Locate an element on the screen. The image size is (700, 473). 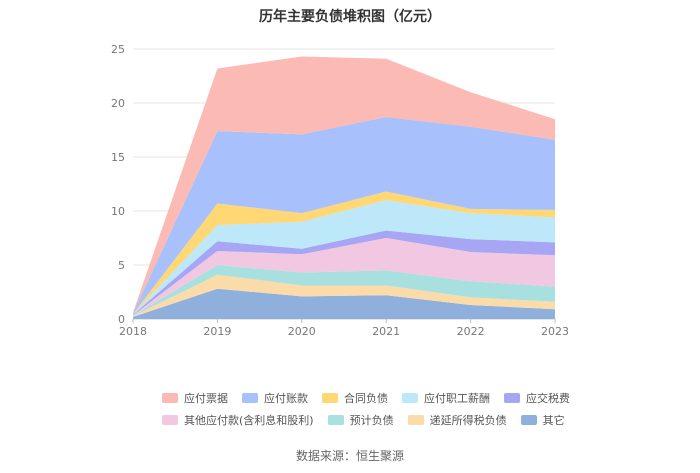
legend-item: 其它 is located at coordinates (542, 420).